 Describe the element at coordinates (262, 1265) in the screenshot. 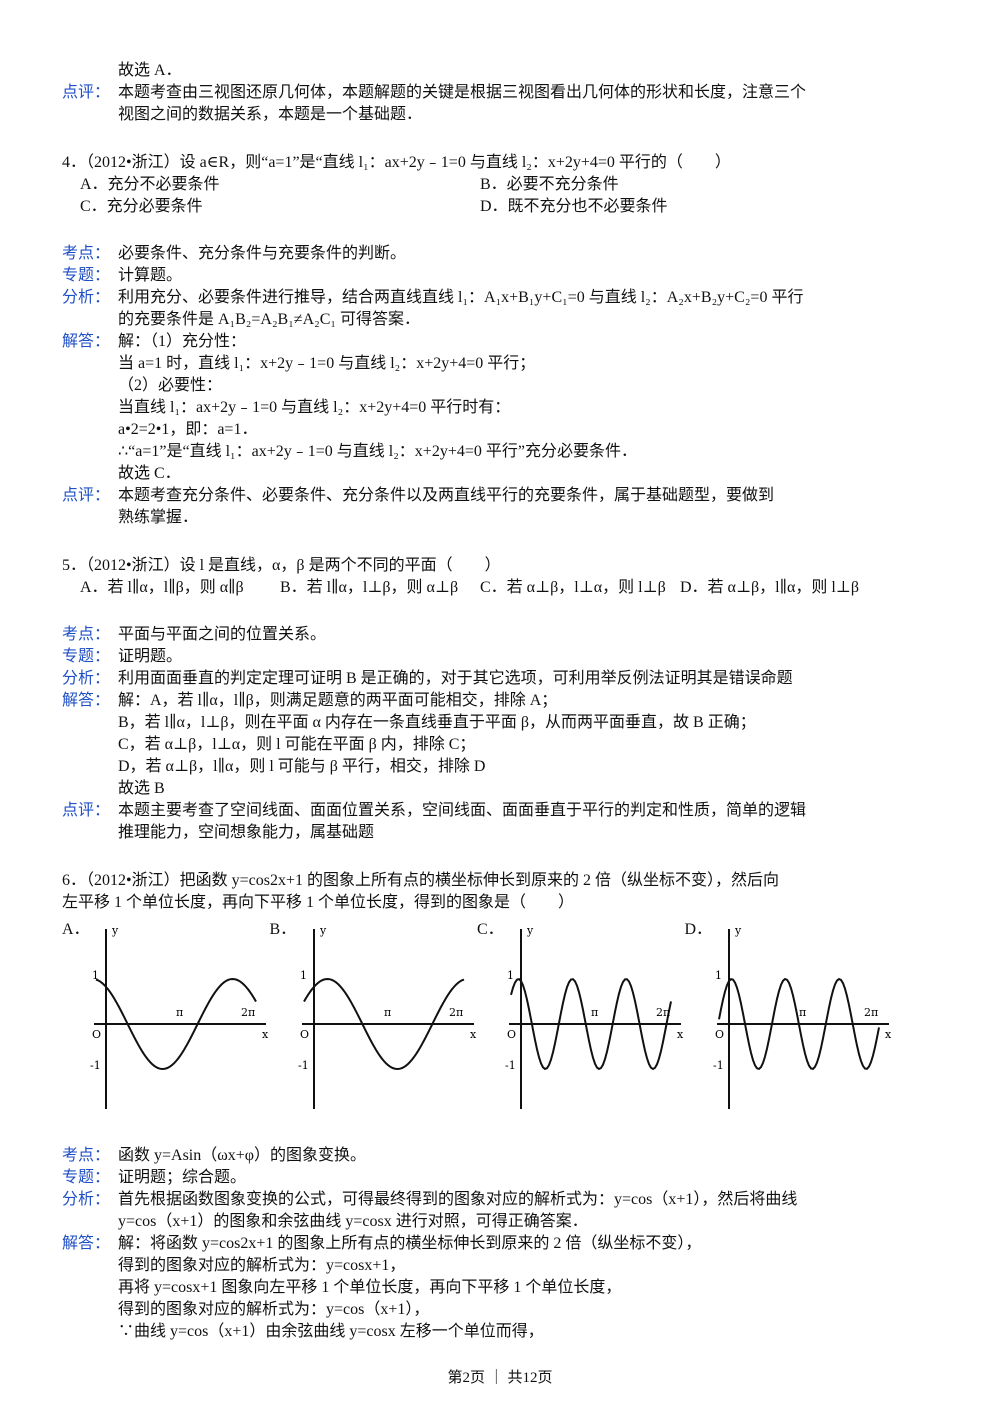

I see `note-line: 得到的图象对应的解析式为：y=cosx+1，` at that location.